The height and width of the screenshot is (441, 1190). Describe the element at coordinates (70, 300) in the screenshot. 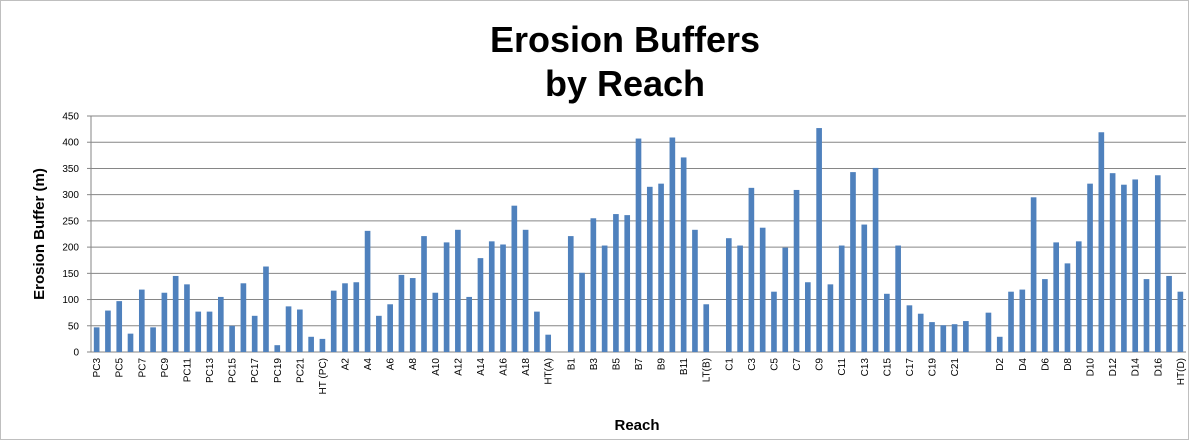

I see `y-tick-label: 100` at that location.